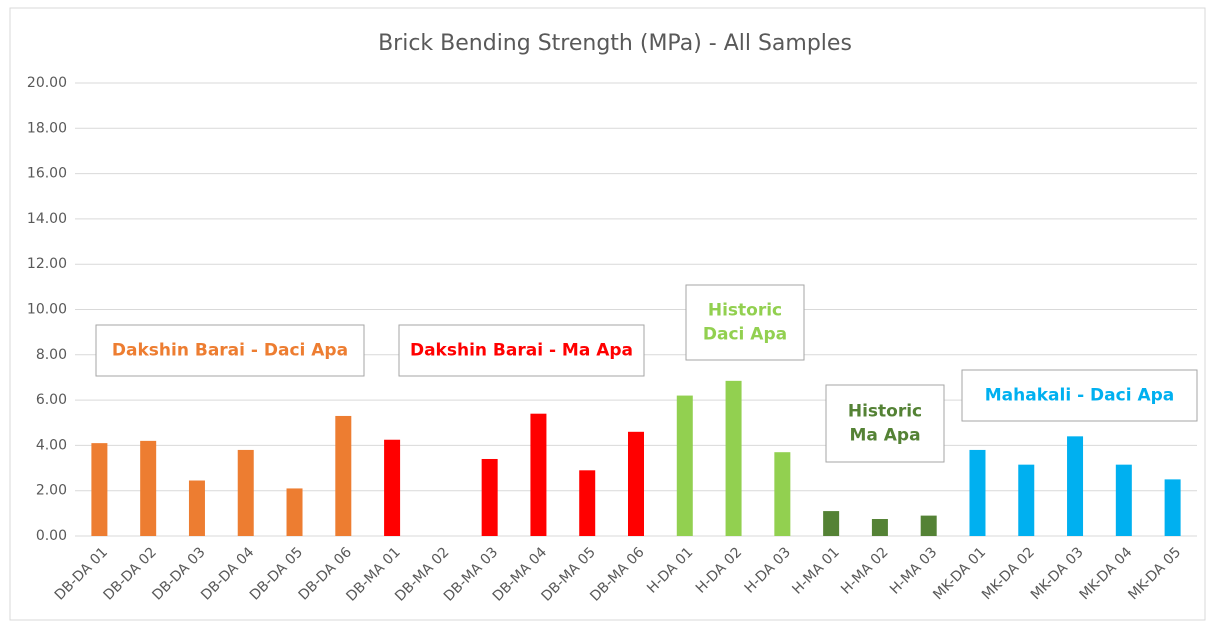  I want to click on y-tick-label: 6.00, so click(51, 400).